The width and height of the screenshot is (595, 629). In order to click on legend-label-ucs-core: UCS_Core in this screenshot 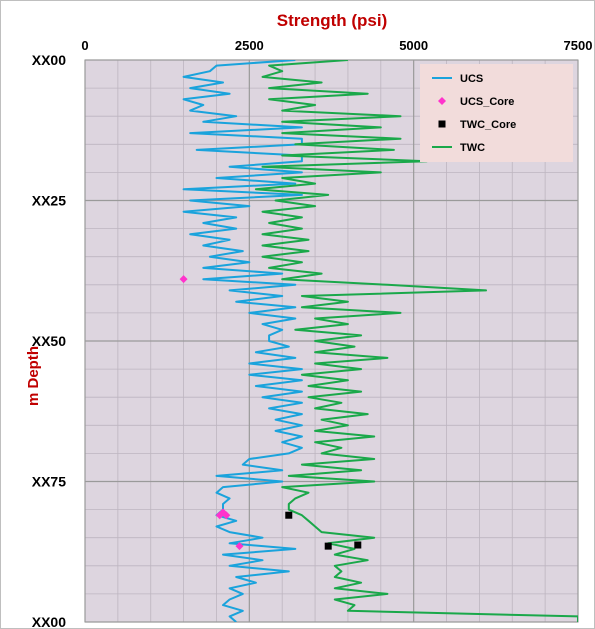, I will do `click(487, 102)`.